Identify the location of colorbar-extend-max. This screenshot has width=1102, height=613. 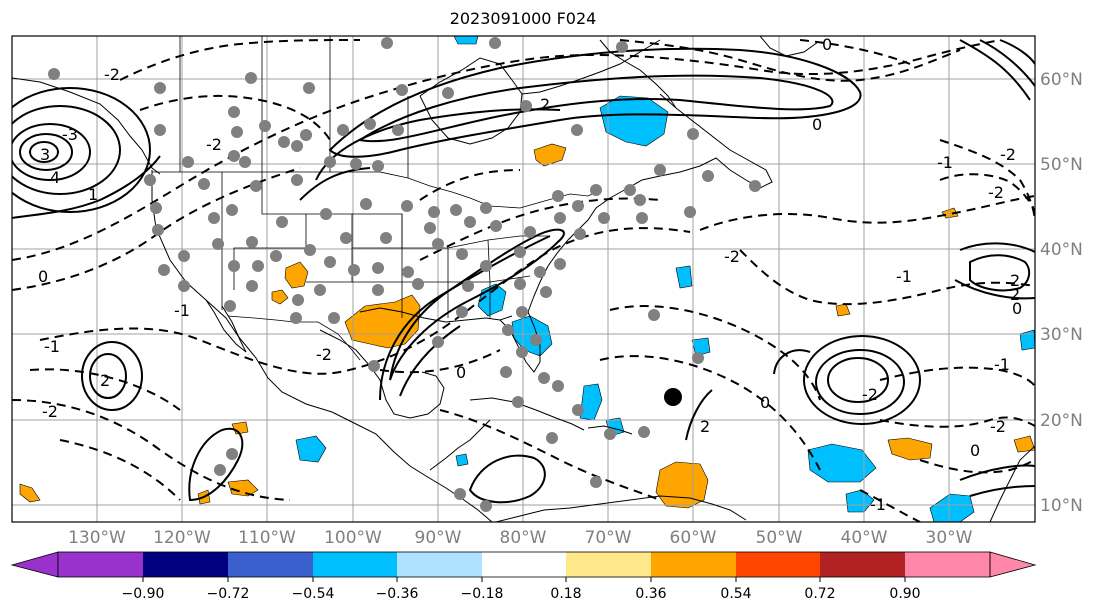
(1013, 564).